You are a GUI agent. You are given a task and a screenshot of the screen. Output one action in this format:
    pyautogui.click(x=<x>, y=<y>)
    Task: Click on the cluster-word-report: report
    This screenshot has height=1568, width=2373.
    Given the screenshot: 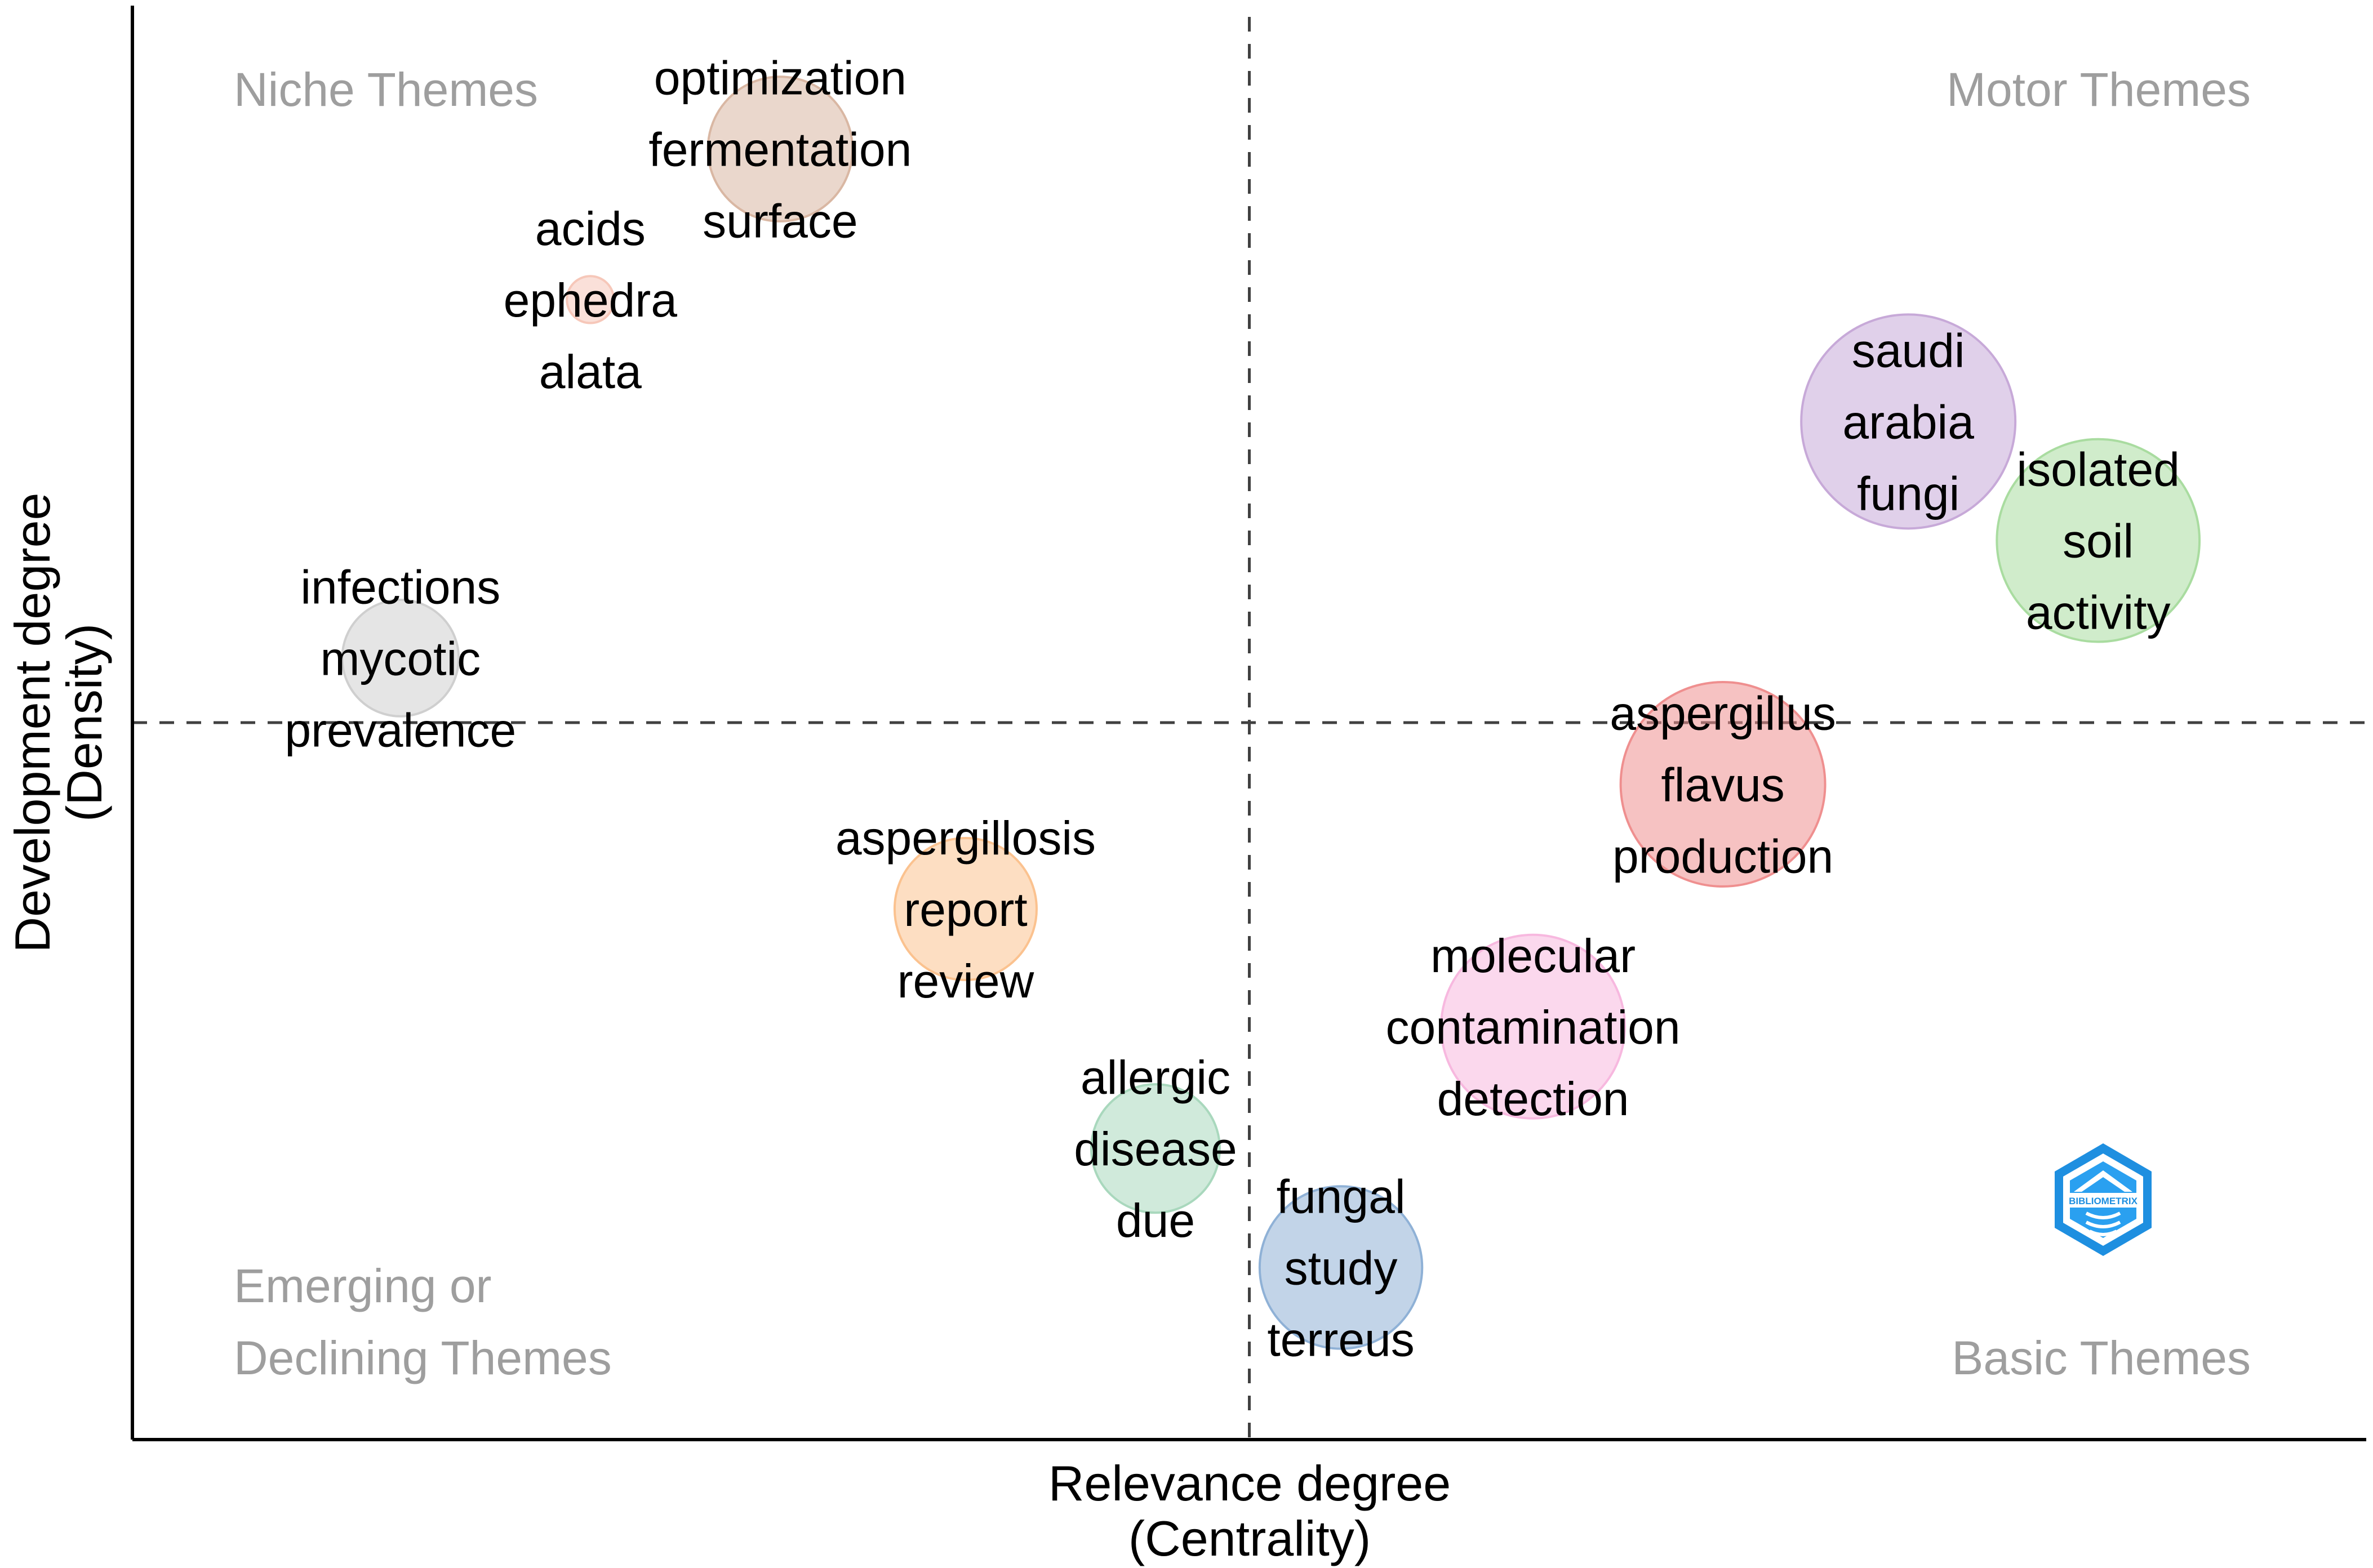 What is the action you would take?
    pyautogui.click(x=966, y=909)
    